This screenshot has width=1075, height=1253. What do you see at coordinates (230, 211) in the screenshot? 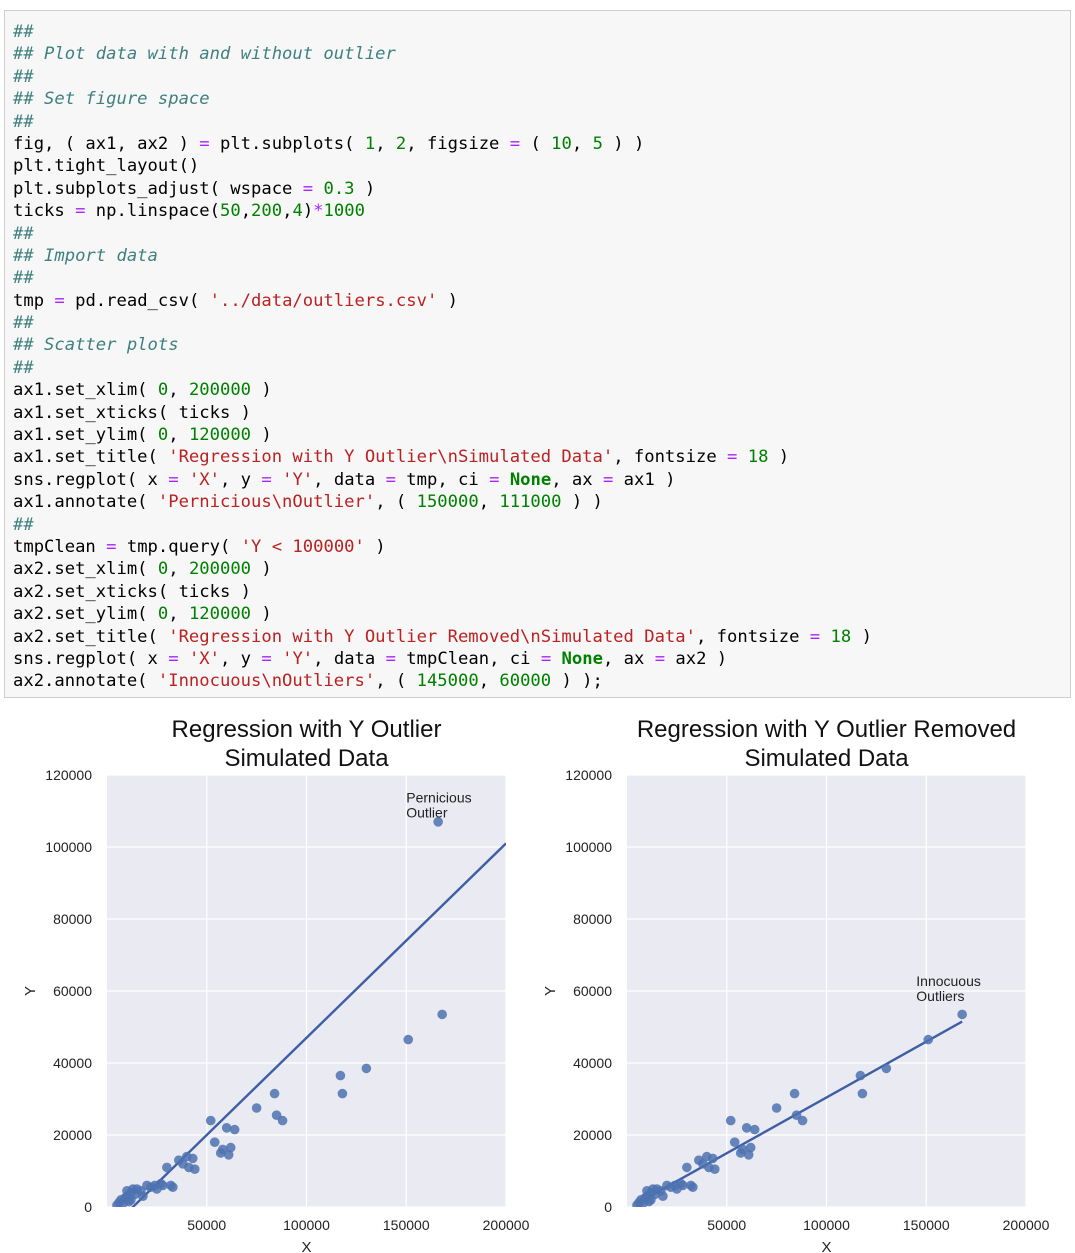
I see `code-token: 50` at bounding box center [230, 211].